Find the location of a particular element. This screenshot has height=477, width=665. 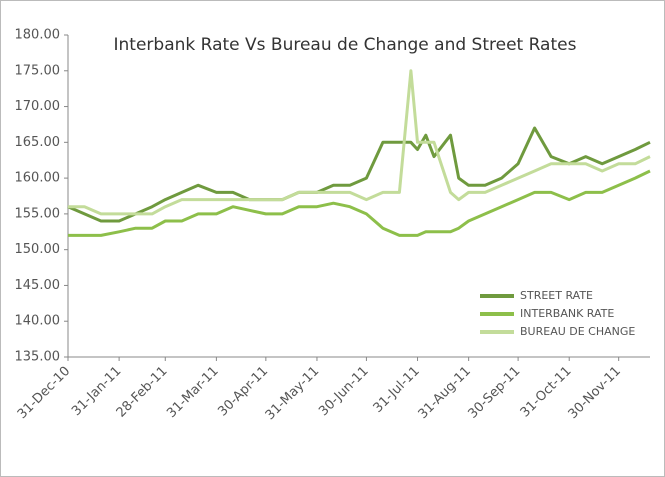

y-tick-label: 155.00 is located at coordinates (38, 213).